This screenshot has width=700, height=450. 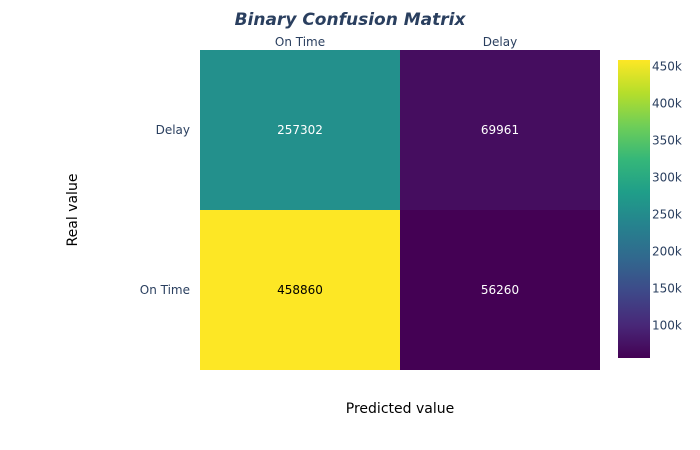 I want to click on colorbar-tick-250k: 250k, so click(x=667, y=215).